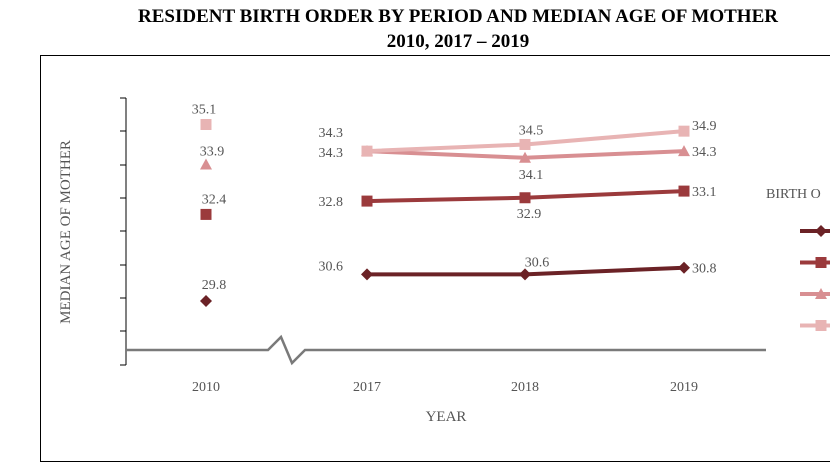 This screenshot has width=830, height=468. What do you see at coordinates (531, 130) in the screenshot?
I see `data-label: 34.5` at bounding box center [531, 130].